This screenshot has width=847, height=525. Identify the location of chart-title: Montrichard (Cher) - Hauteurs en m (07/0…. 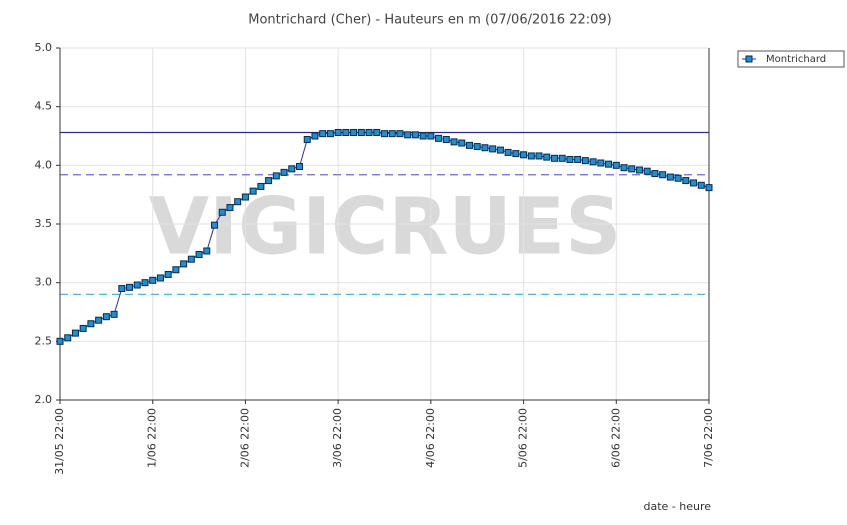
(429, 20).